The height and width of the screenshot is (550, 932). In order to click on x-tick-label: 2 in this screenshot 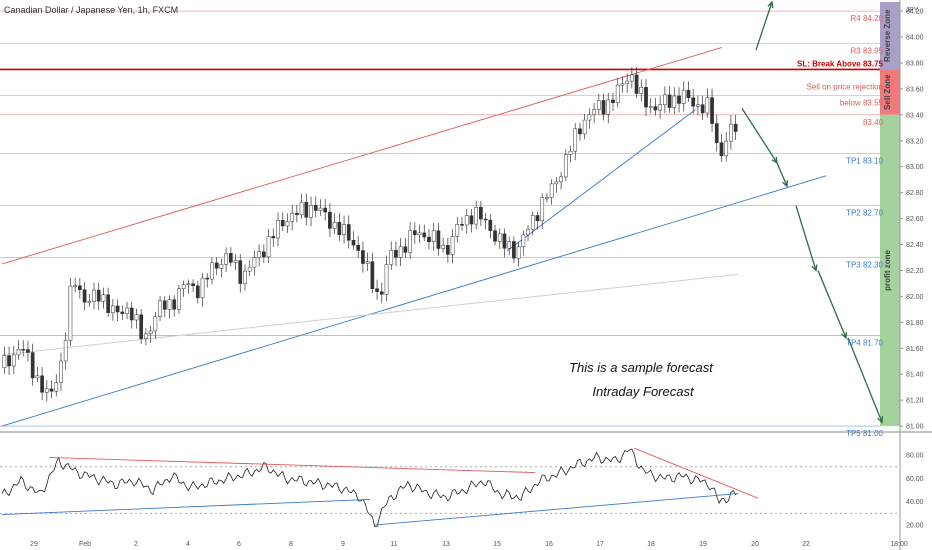, I will do `click(136, 544)`.